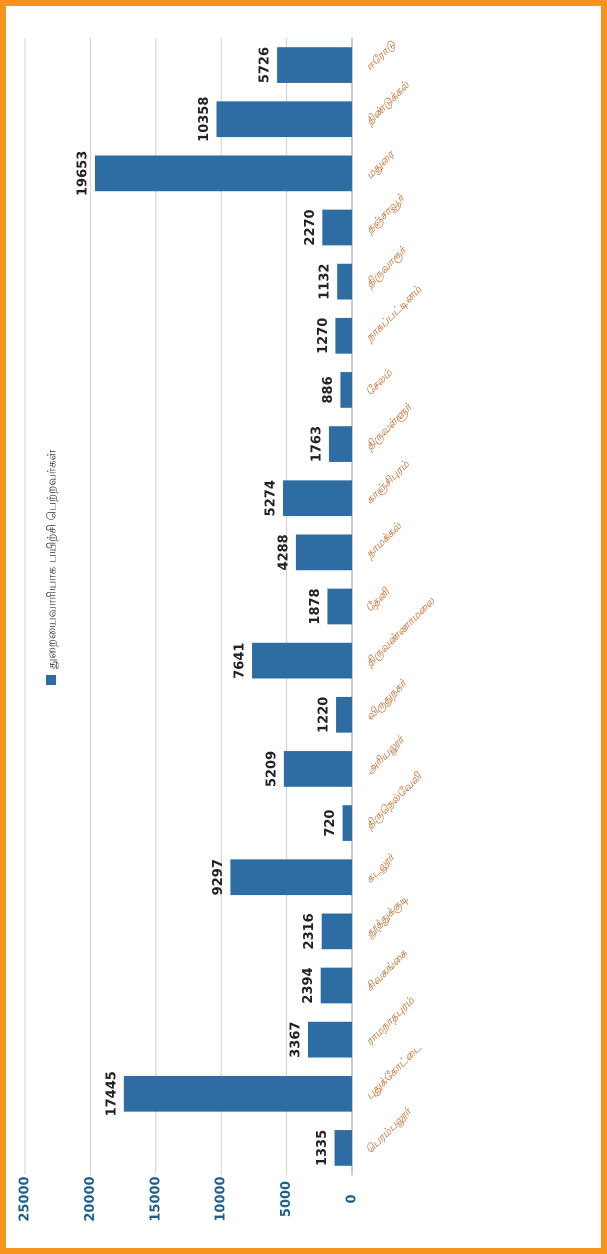 The width and height of the screenshot is (607, 1254). What do you see at coordinates (283, 552) in the screenshot?
I see `value-label: 4288` at bounding box center [283, 552].